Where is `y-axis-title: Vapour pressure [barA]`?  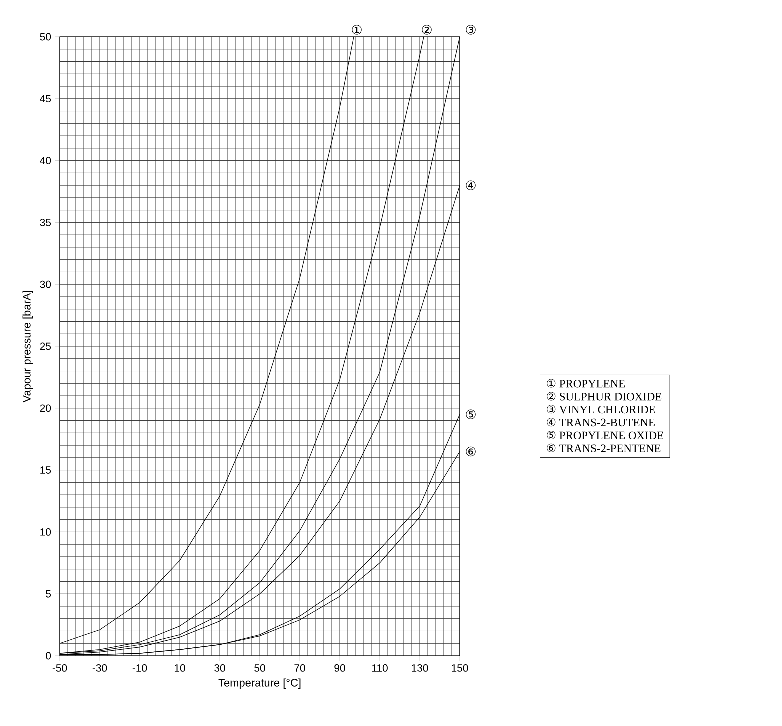
y-axis-title: Vapour pressure [barA] is located at coordinates (27, 347).